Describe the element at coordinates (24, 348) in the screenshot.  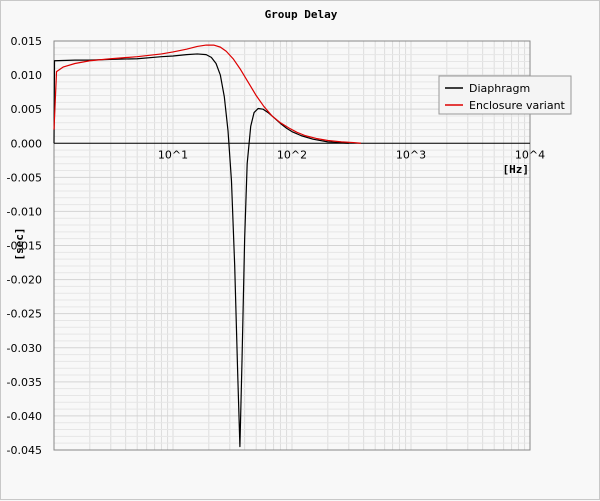
I see `y-tick-label: -0.030` at that location.